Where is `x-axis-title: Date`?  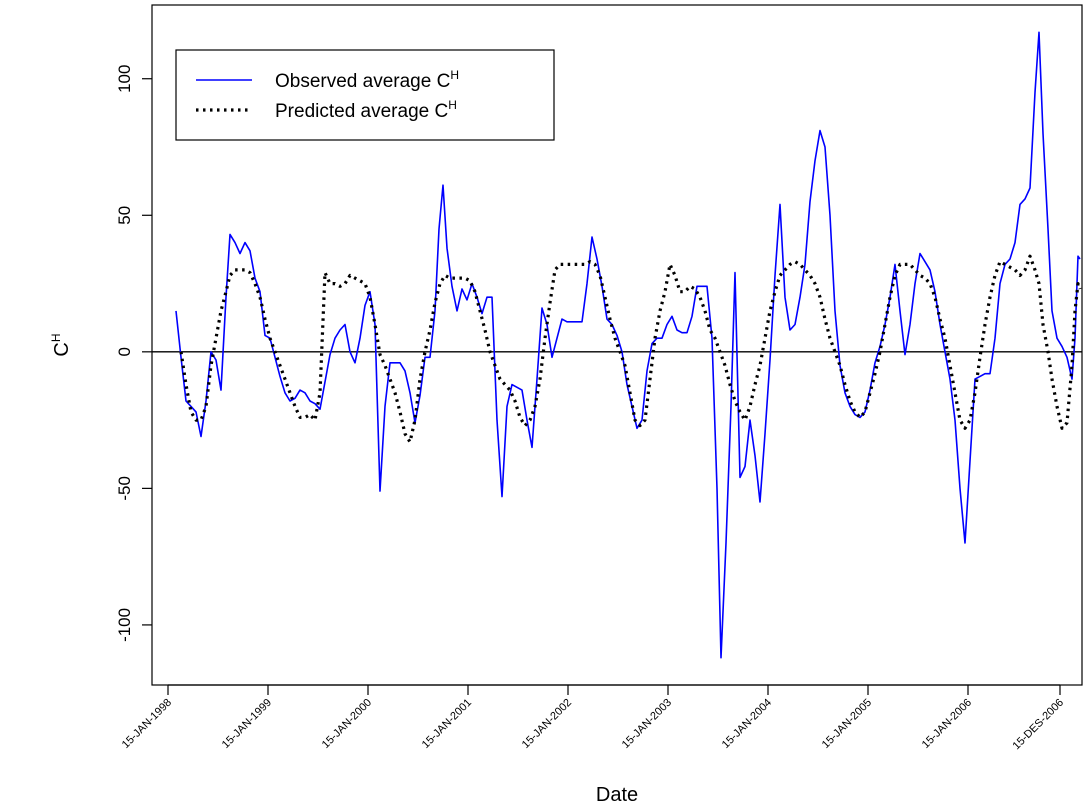
x-axis-title: Date is located at coordinates (617, 795).